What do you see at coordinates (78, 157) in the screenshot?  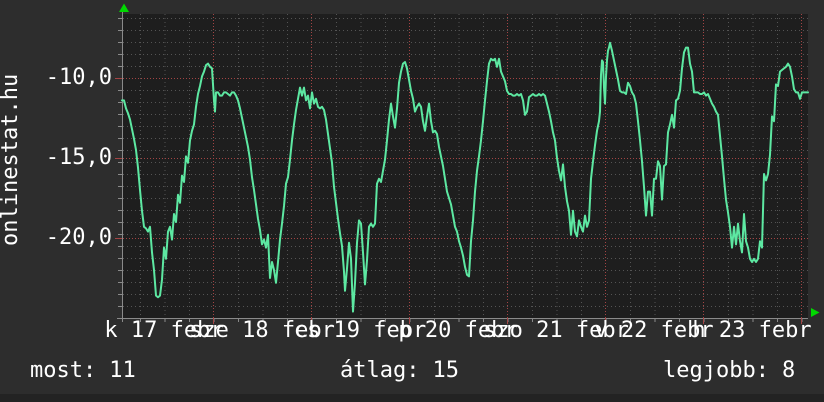 I see `y-tick-label: -15,0` at bounding box center [78, 157].